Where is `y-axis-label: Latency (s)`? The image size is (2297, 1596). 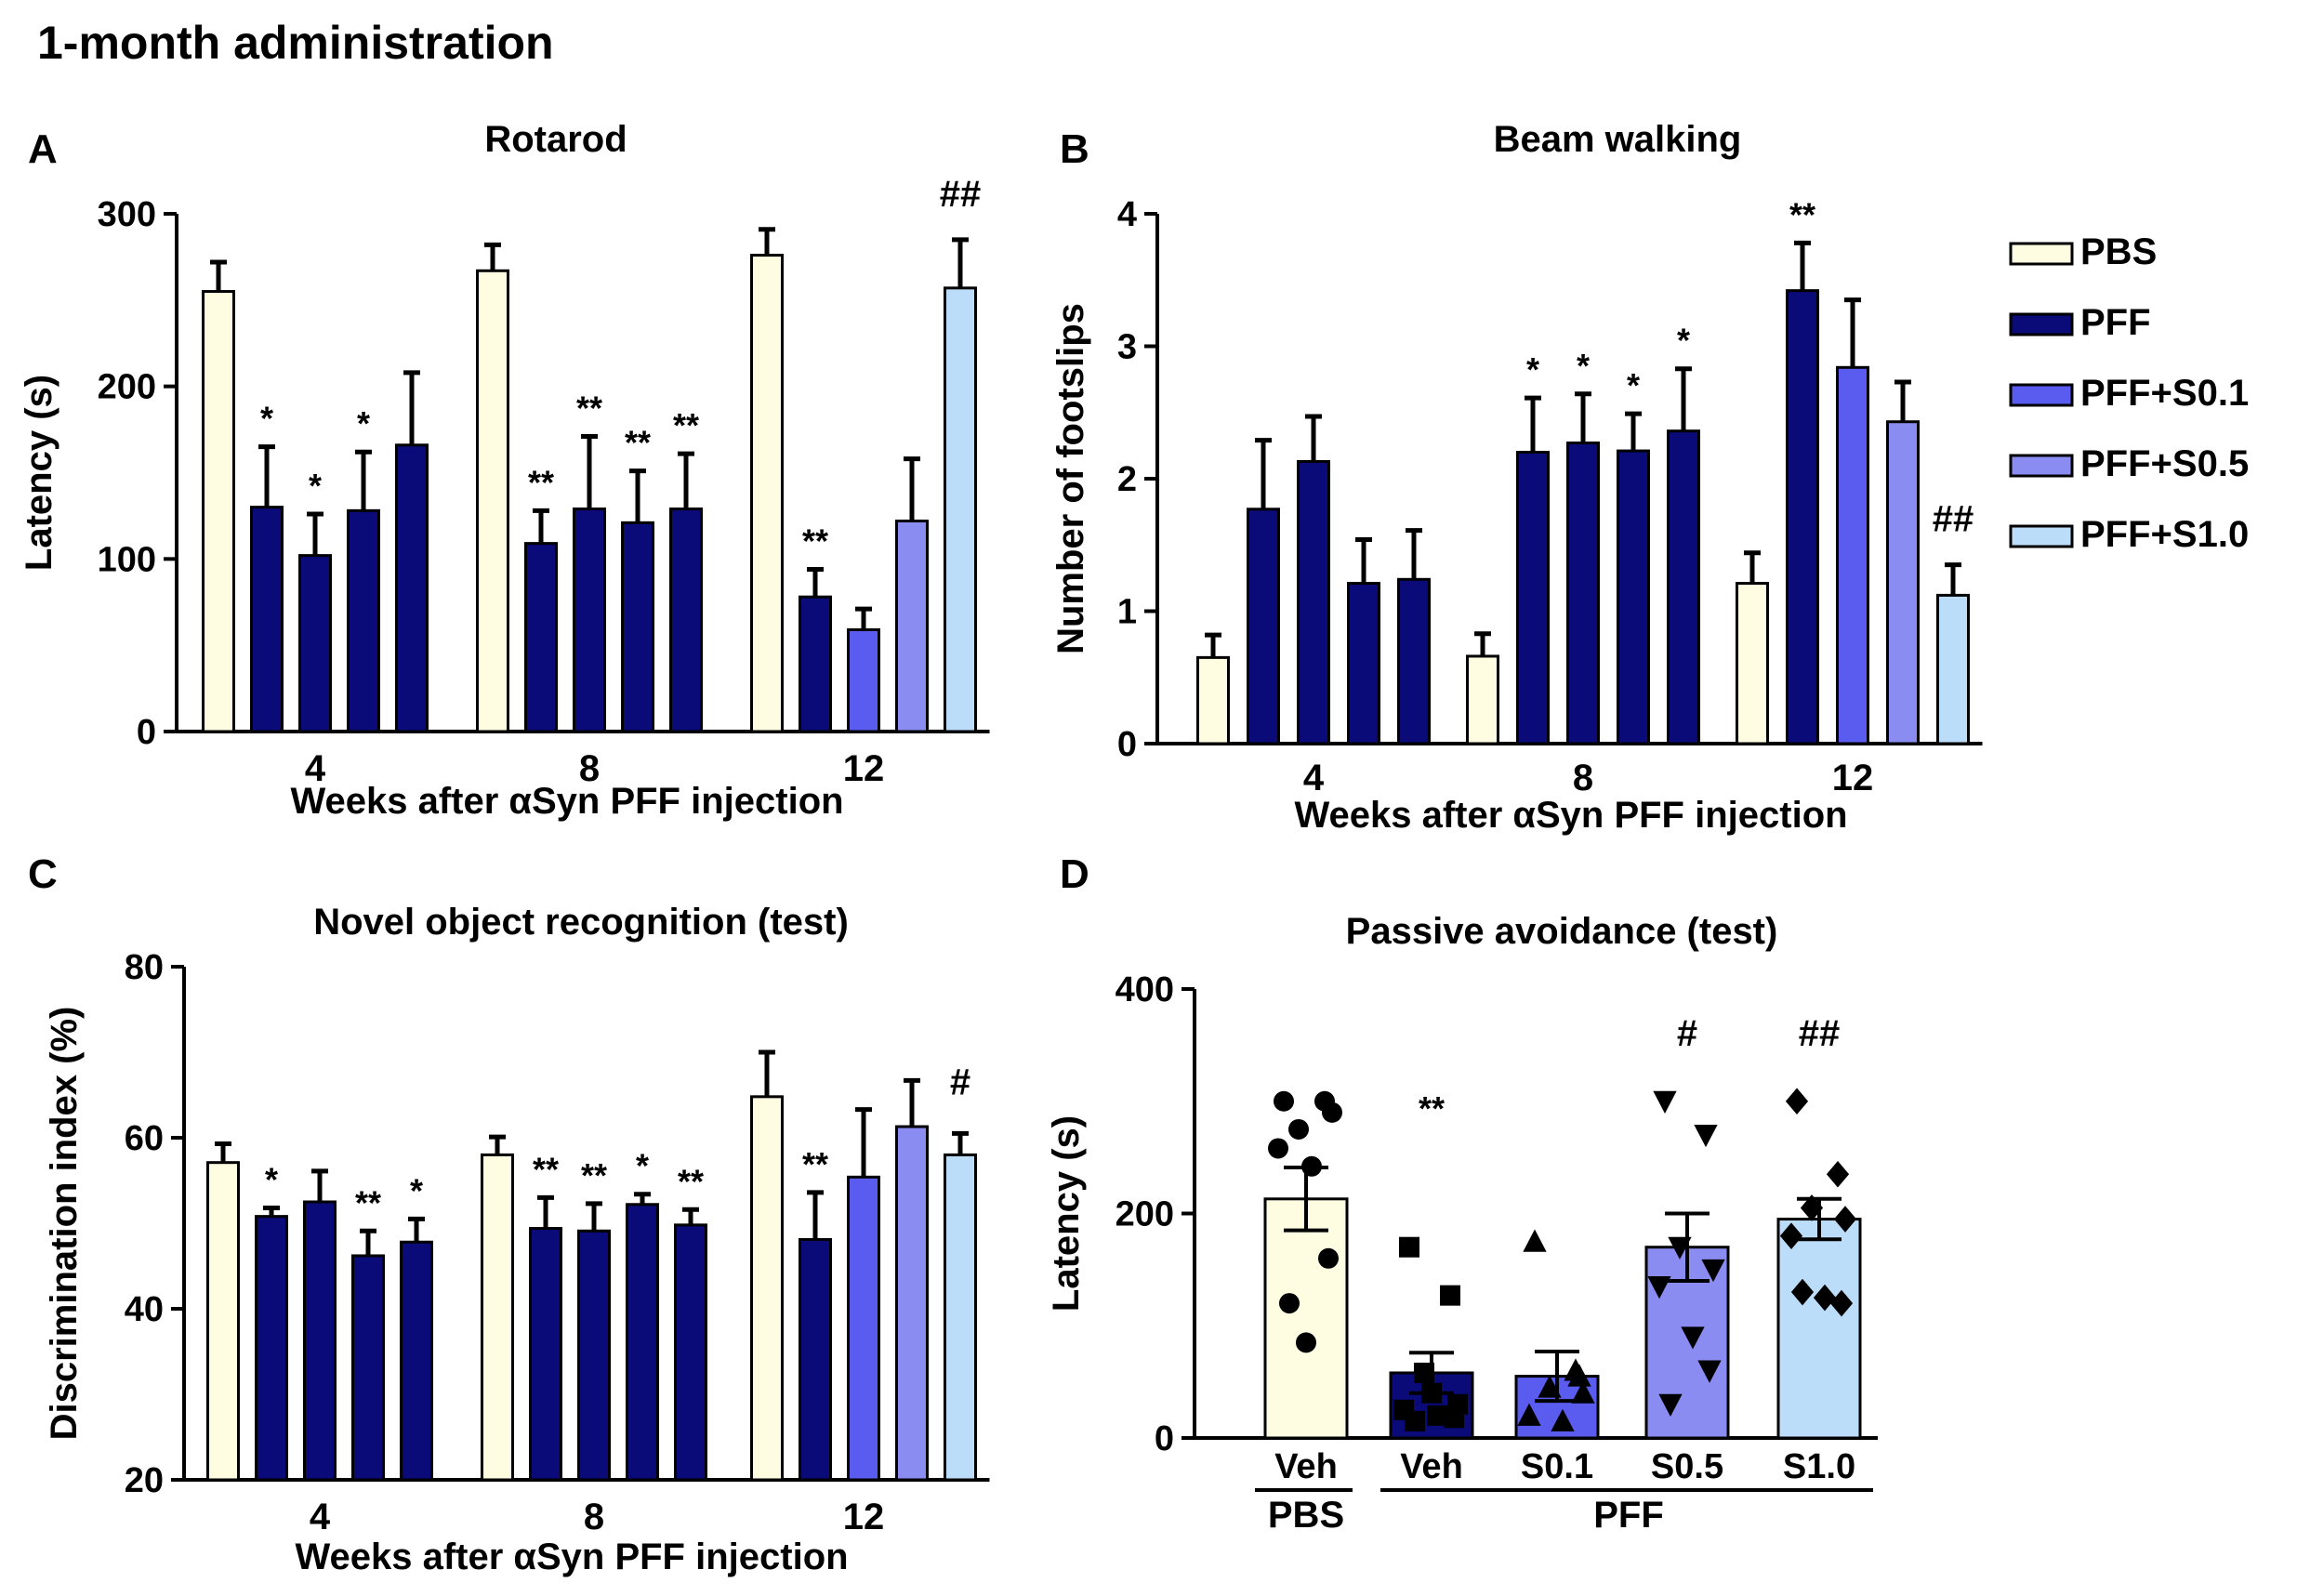 y-axis-label: Latency (s) is located at coordinates (39, 473).